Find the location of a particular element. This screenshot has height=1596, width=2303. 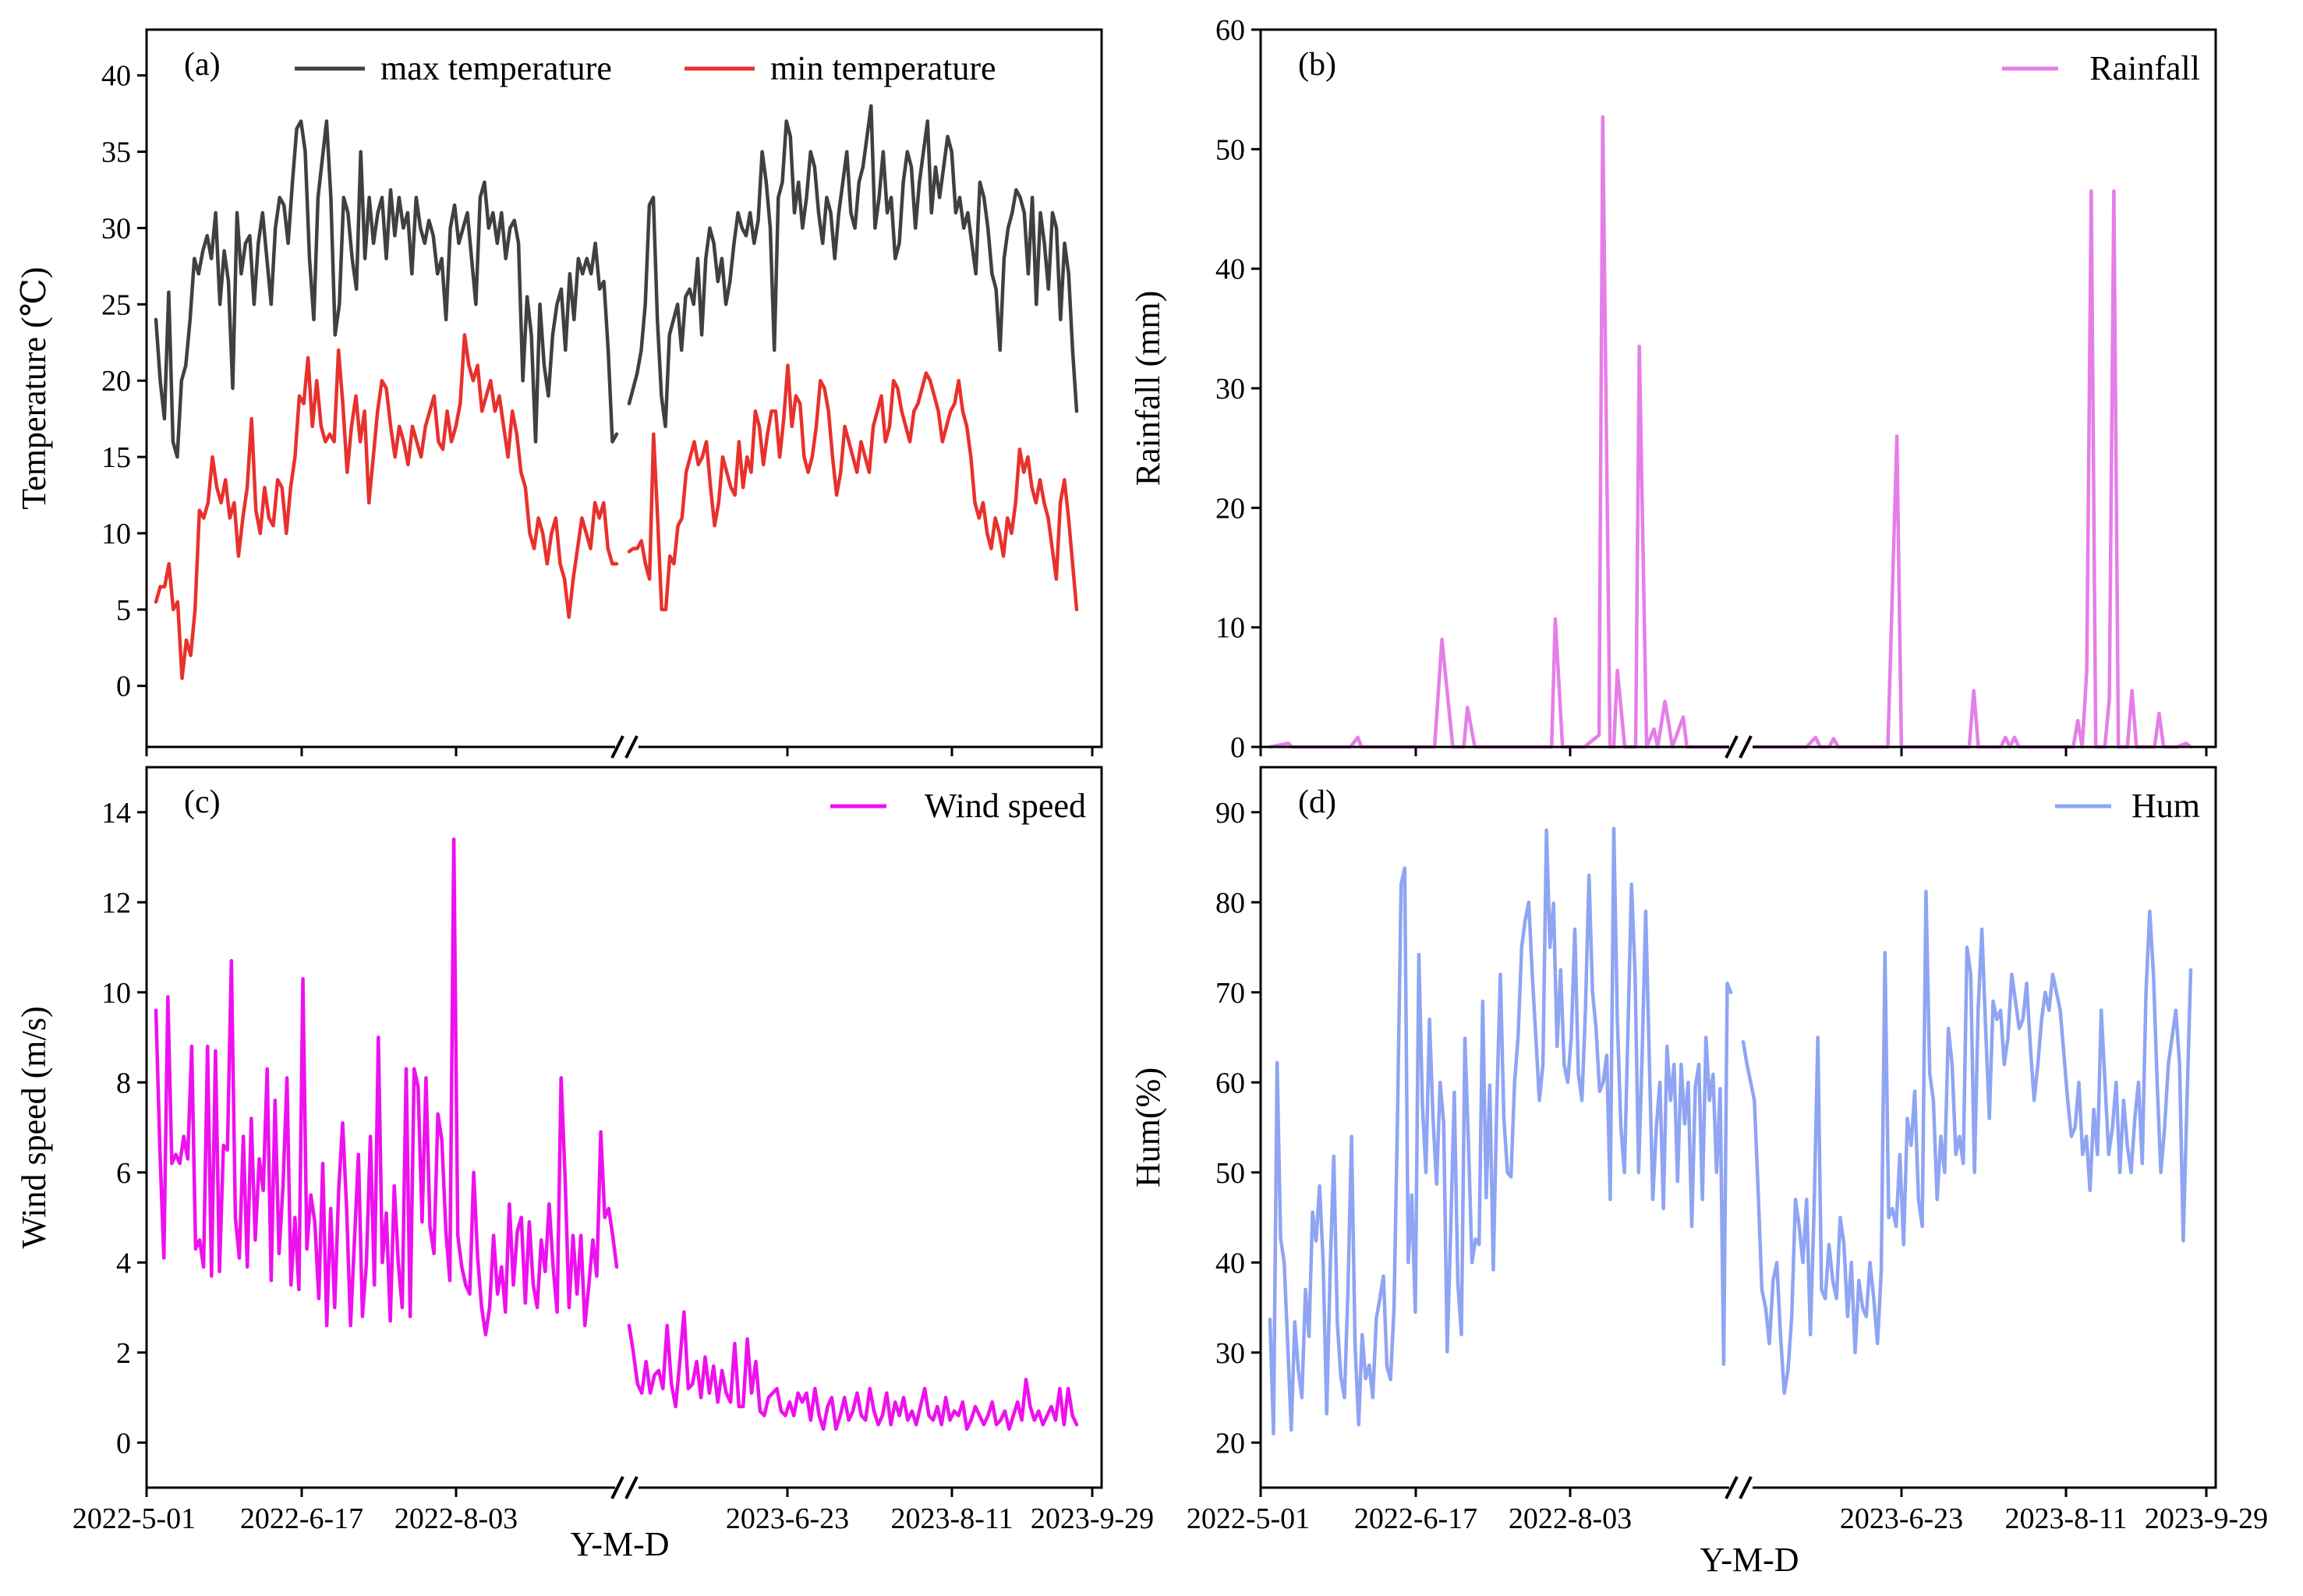

legend-label-max-temperature: max temperature is located at coordinates (496, 68).